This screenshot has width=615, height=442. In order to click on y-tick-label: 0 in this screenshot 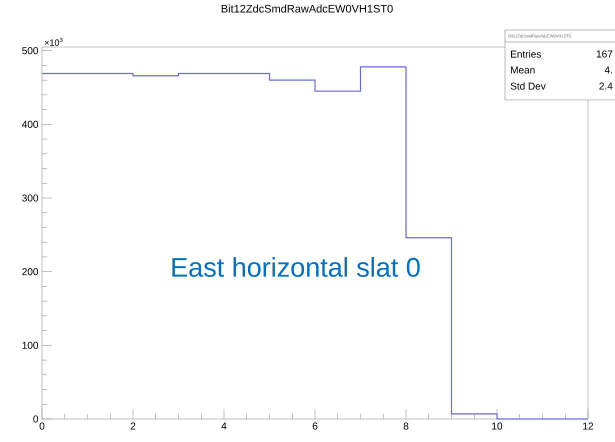, I will do `click(35, 419)`.